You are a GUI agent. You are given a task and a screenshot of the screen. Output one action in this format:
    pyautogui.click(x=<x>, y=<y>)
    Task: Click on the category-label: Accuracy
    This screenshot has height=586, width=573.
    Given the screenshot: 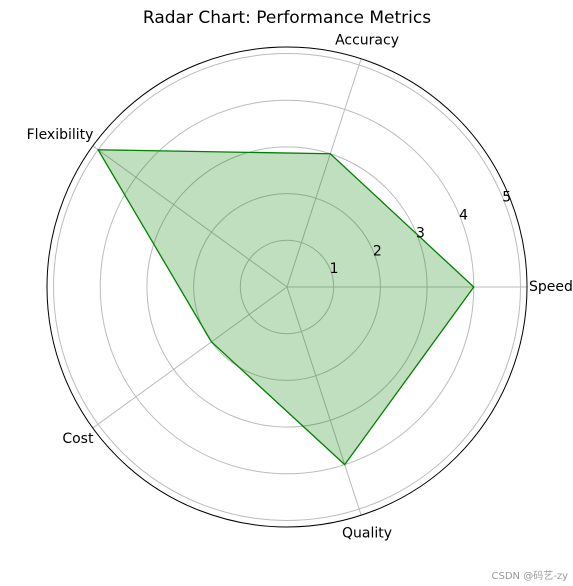 What is the action you would take?
    pyautogui.click(x=367, y=41)
    